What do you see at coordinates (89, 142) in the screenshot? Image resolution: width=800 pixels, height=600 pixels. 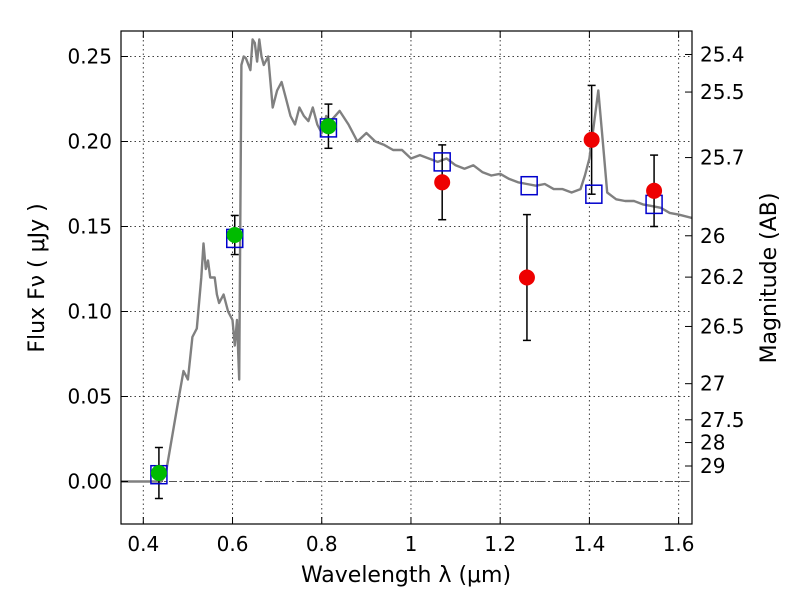 I see `y-tick-label: 0.20` at bounding box center [89, 142].